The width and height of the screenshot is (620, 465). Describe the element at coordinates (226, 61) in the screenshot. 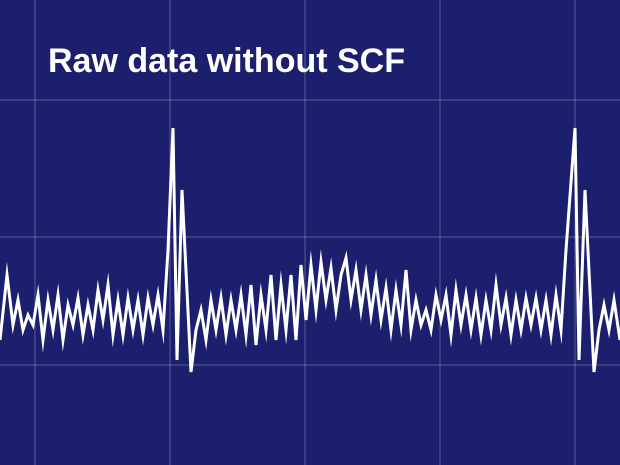

I see `chart-title: Raw data without SCF` at that location.